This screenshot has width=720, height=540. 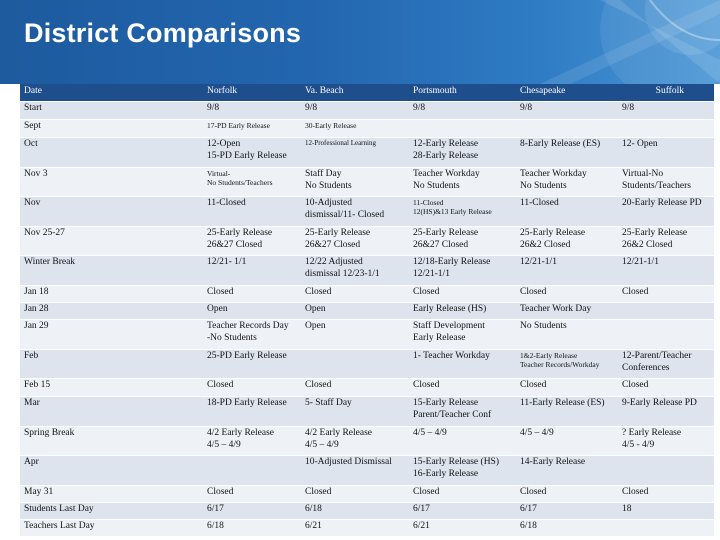 What do you see at coordinates (446, 473) in the screenshot?
I see `cell-text: 16-Early Release` at bounding box center [446, 473].